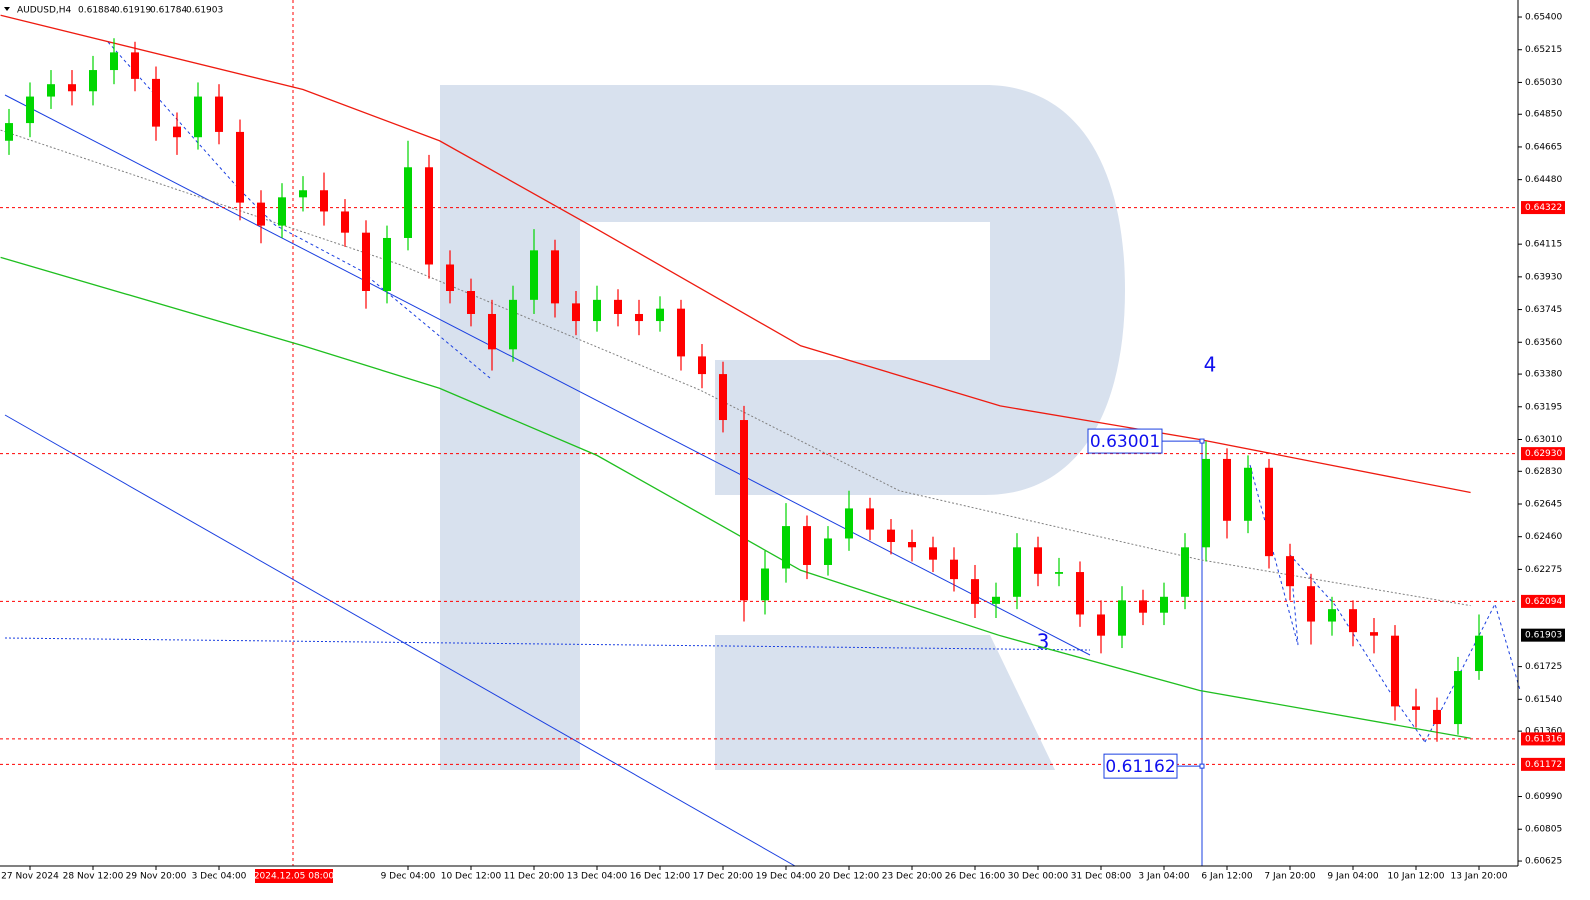 This screenshot has width=1590, height=900. What do you see at coordinates (534, 877) in the screenshot?
I see `x-tick-label: 11 Dec 20:00` at bounding box center [534, 877].